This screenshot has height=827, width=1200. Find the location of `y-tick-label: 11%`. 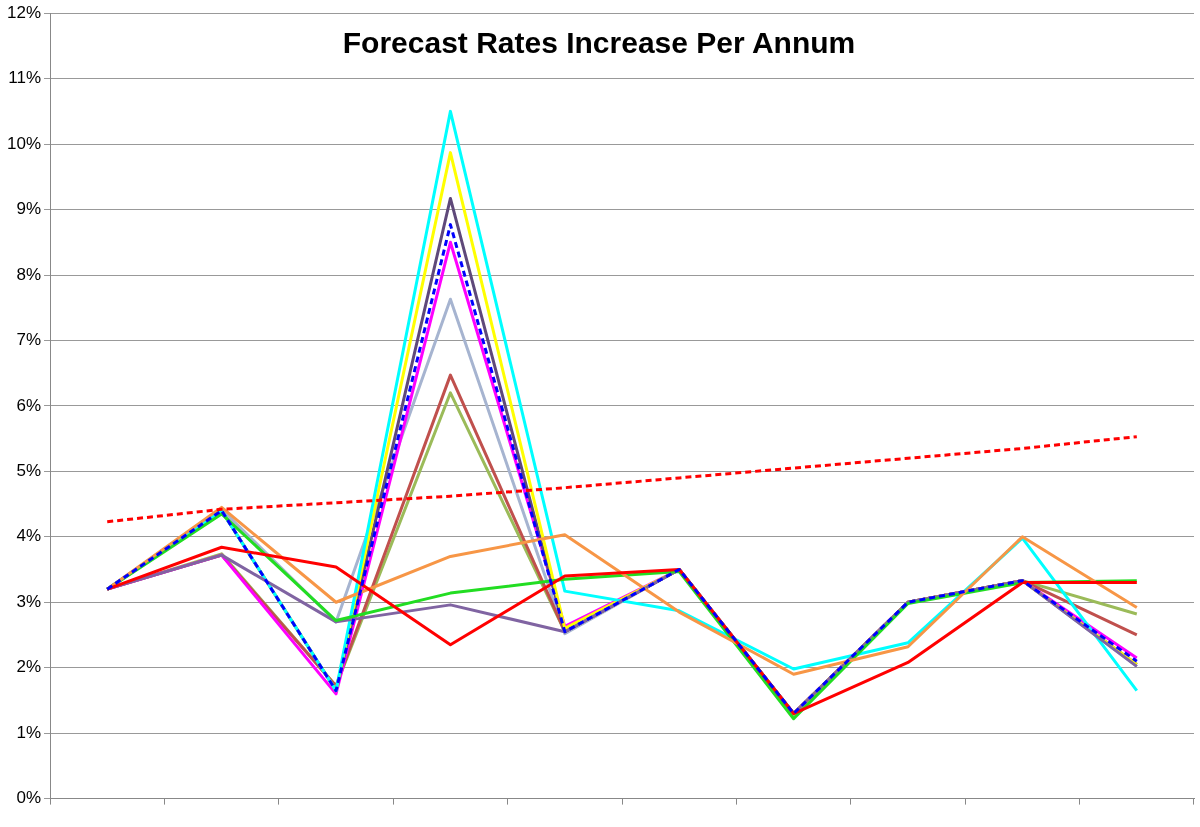

y-tick-label: 11% is located at coordinates (25, 78).